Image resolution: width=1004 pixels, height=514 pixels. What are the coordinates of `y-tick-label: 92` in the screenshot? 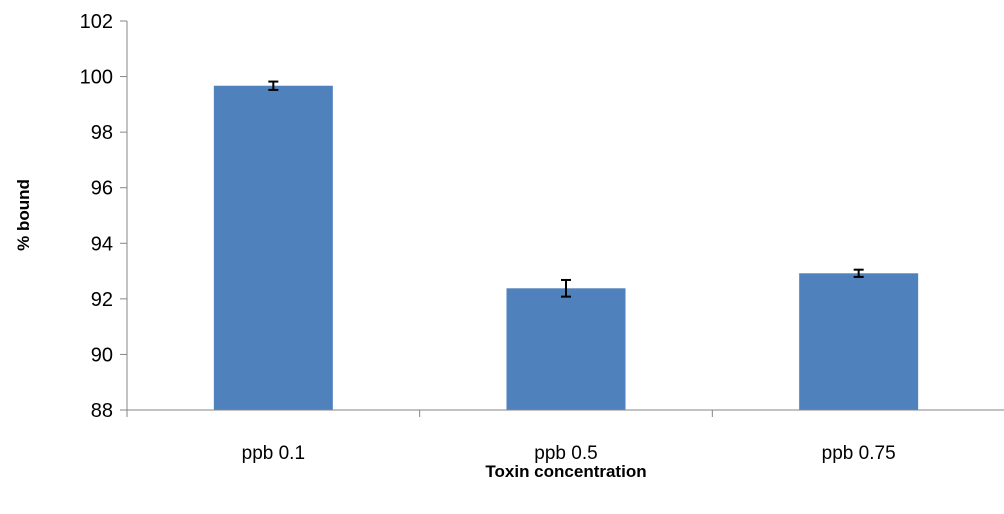 It's located at (102, 300).